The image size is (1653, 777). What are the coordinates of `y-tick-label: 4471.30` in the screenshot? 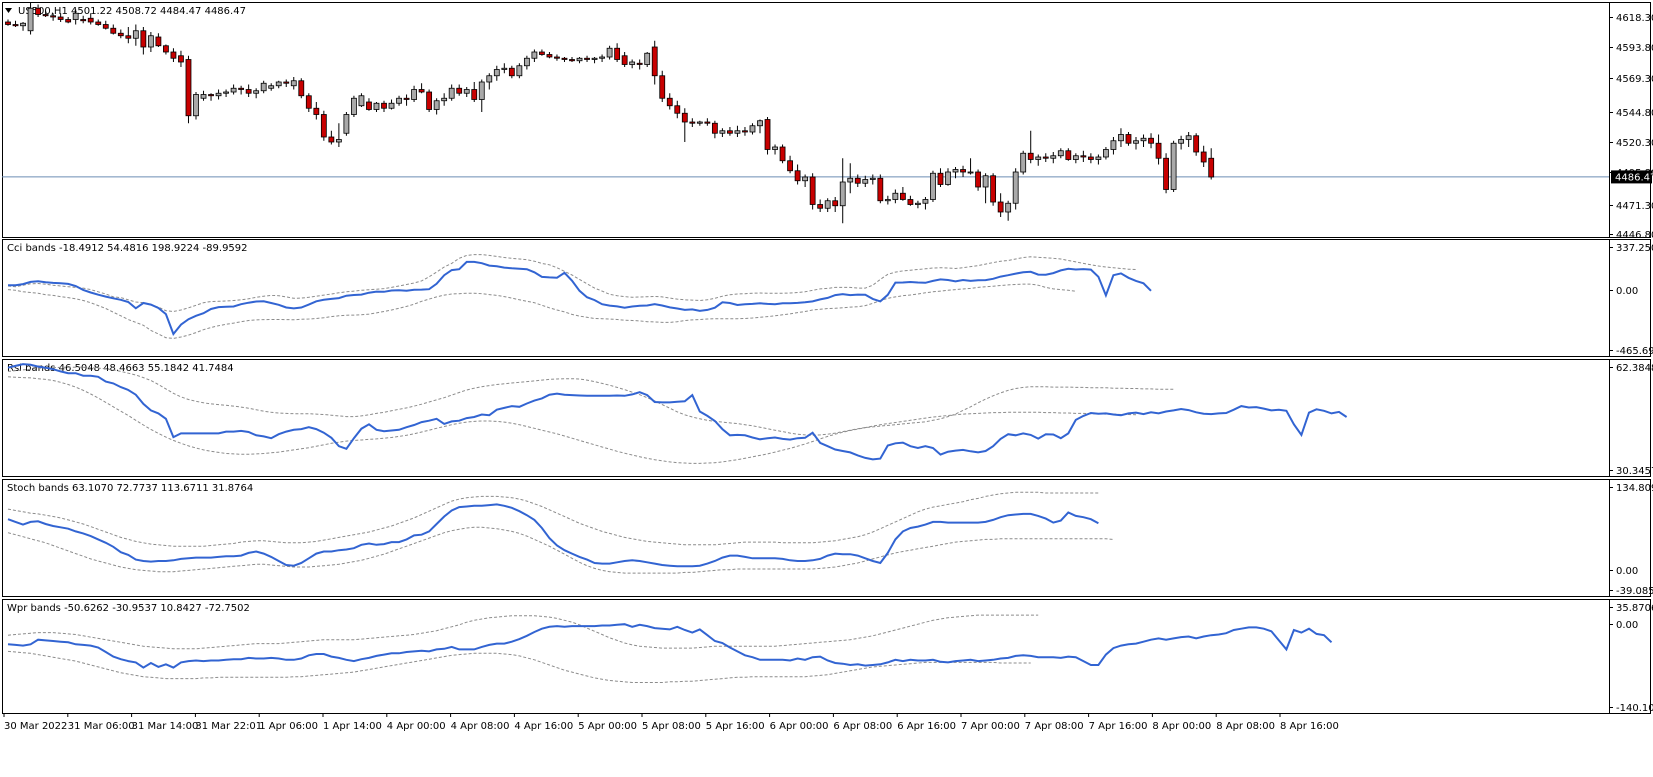 It's located at (1634, 206).